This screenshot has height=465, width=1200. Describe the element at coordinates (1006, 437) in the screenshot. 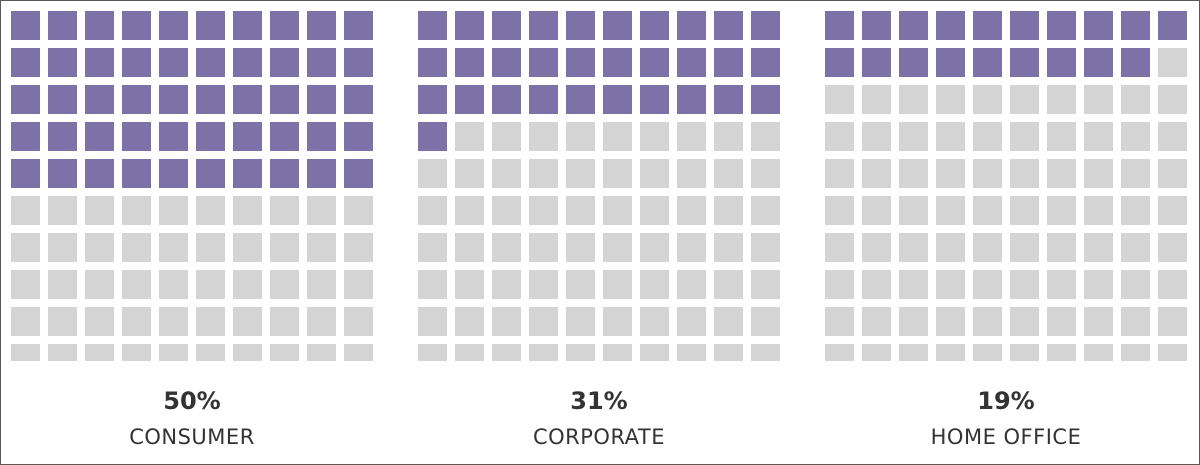

I see `category-label: HOME OFFICE` at that location.